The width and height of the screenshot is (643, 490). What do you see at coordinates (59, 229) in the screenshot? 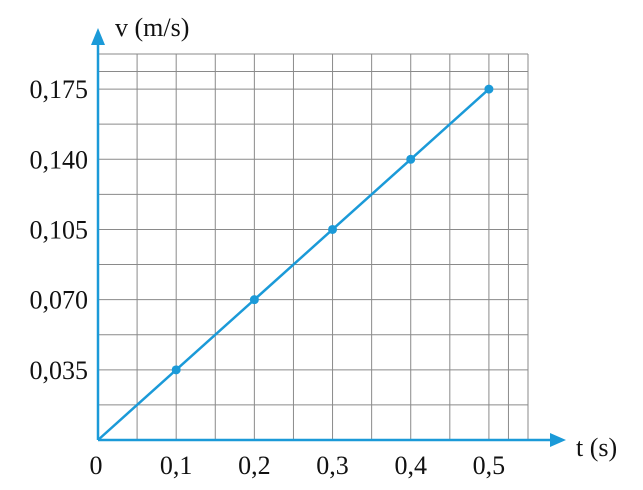
I see `y-tick-label: 0,105` at bounding box center [59, 229].